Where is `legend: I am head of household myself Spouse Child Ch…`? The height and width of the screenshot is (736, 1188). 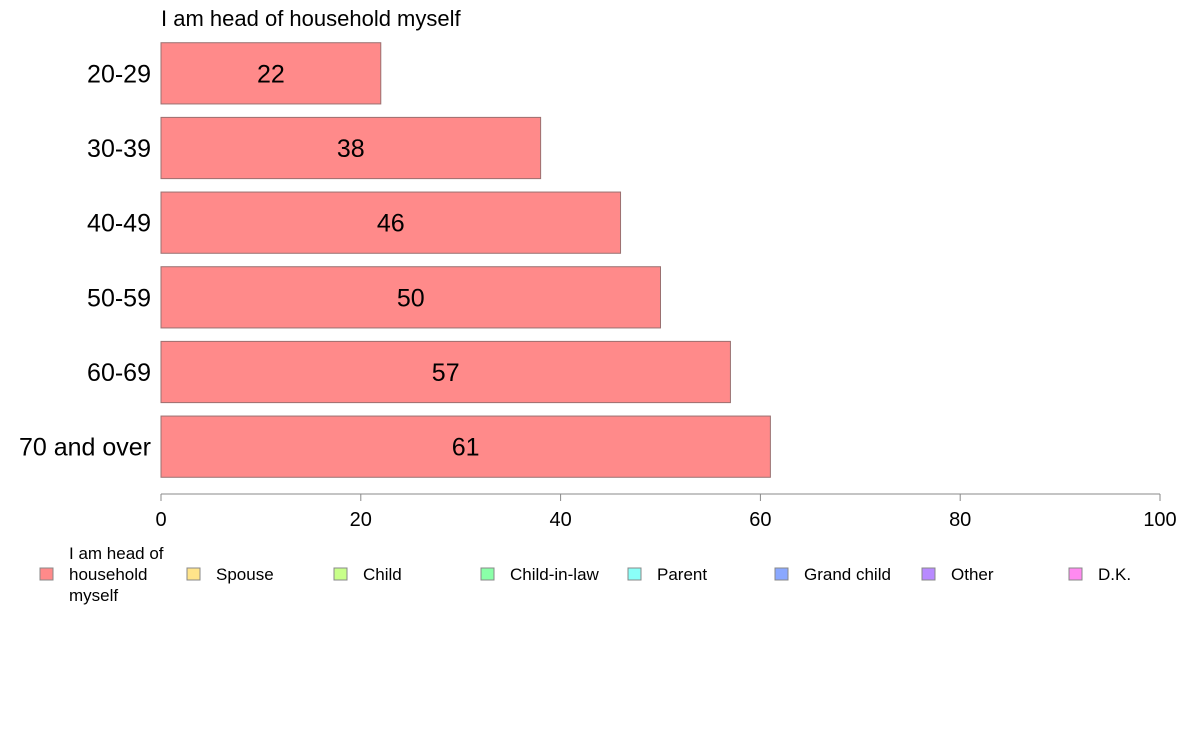 legend: I am head of household myself Spouse Child Ch… is located at coordinates (585, 574).